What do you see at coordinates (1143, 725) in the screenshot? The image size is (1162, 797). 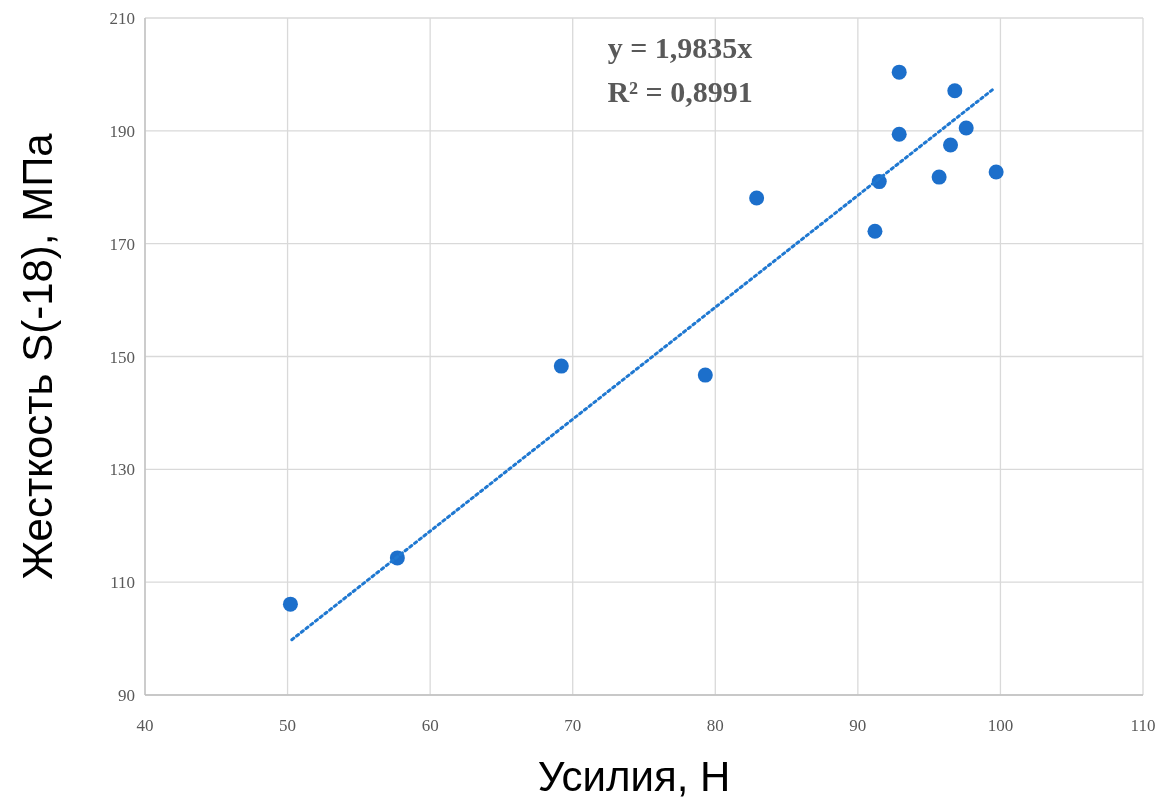 I see `x-tick-label: 110` at bounding box center [1143, 725].